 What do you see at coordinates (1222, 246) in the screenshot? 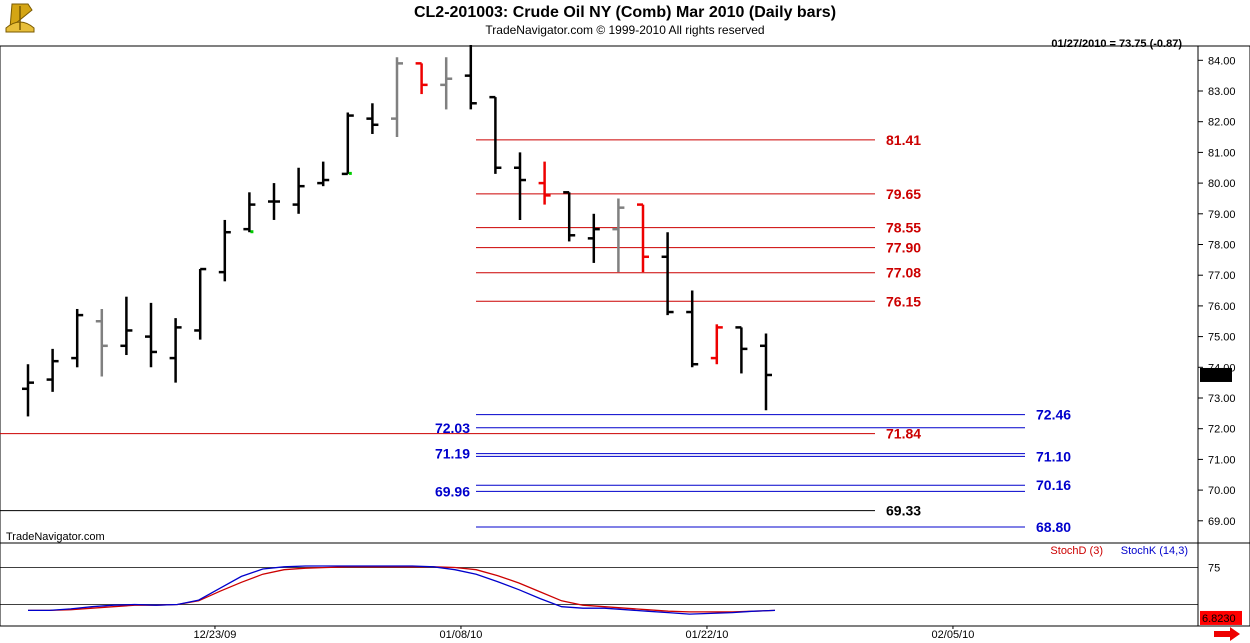
I see `y-tick-label: 78.00` at bounding box center [1222, 246].